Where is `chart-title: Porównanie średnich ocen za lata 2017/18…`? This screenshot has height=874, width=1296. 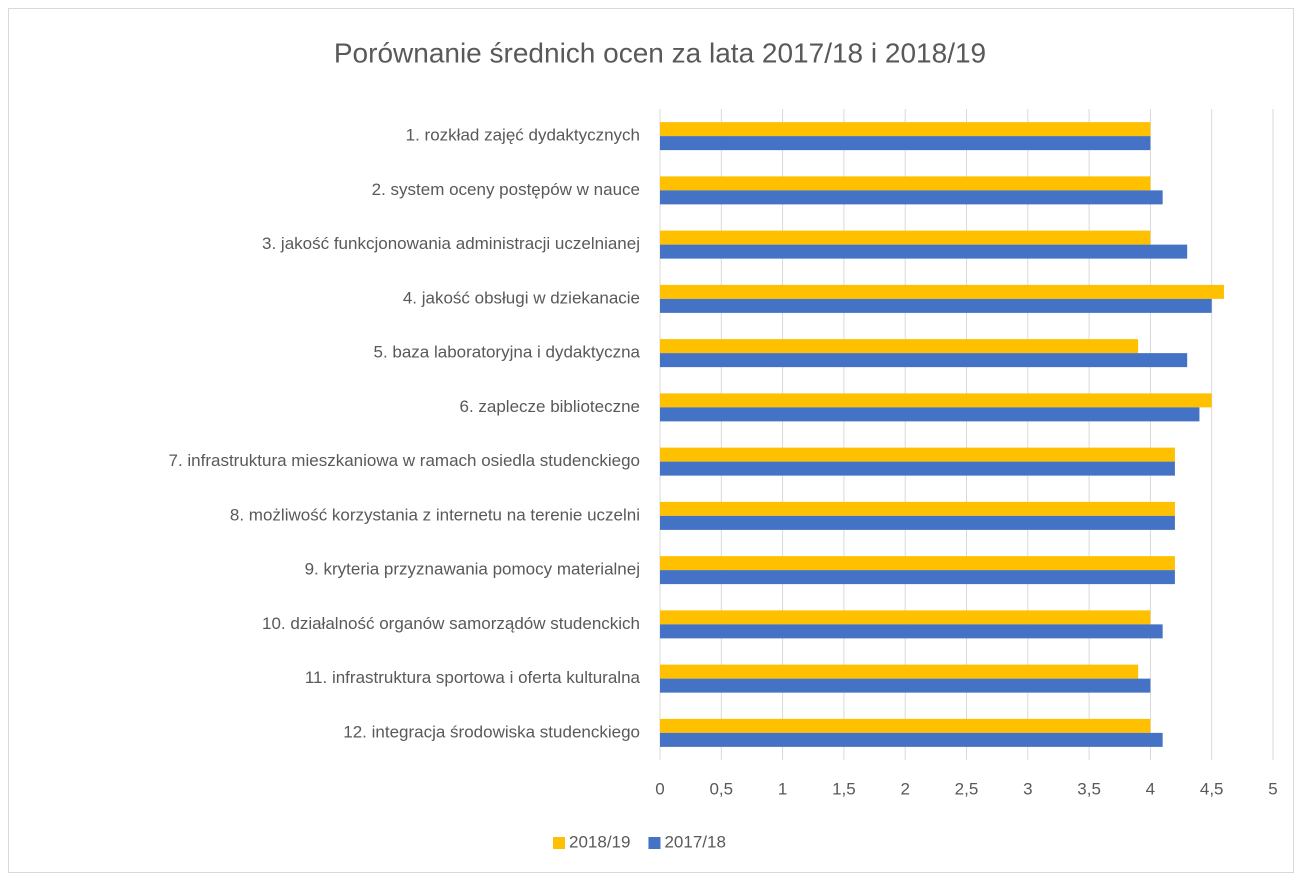 chart-title: Porównanie średnich ocen za lata 2017/18… is located at coordinates (660, 52).